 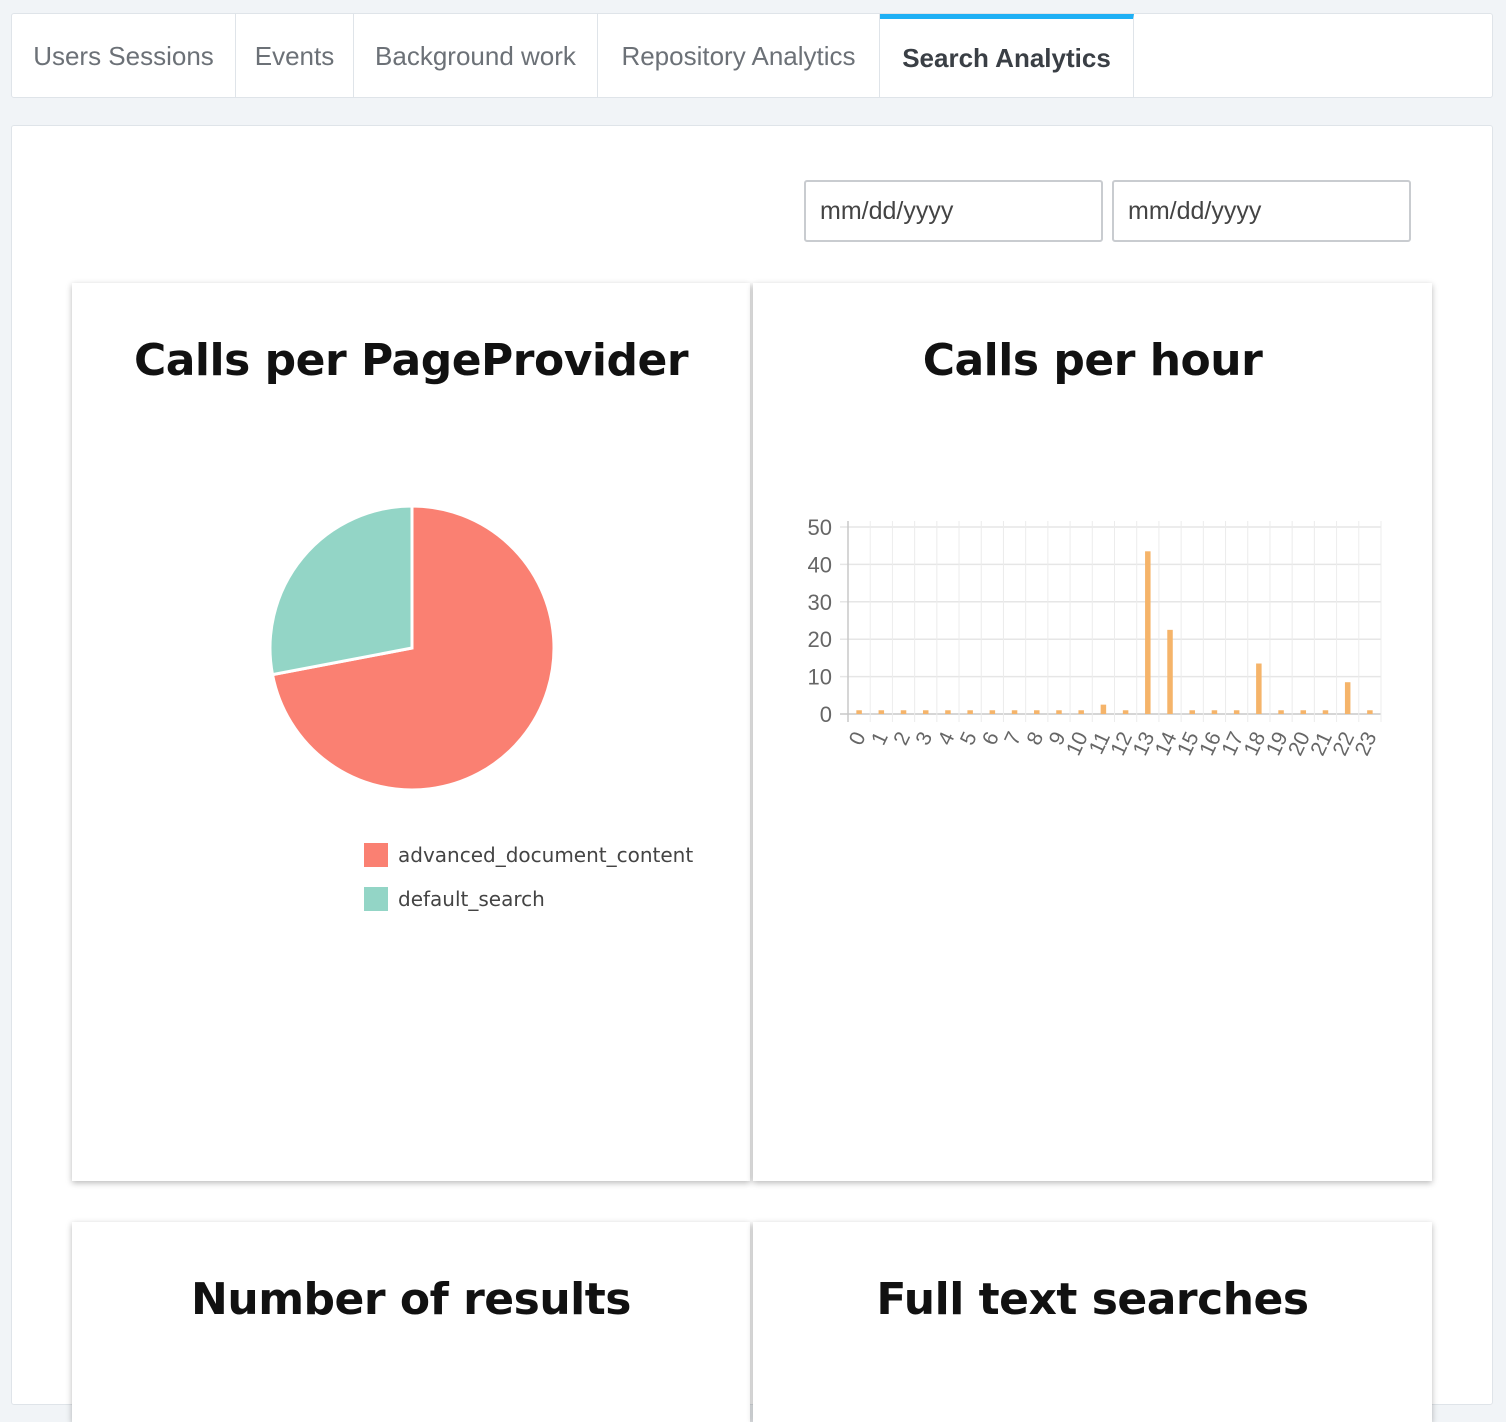 What do you see at coordinates (476, 55) in the screenshot?
I see `tab-background-work: Background work` at bounding box center [476, 55].